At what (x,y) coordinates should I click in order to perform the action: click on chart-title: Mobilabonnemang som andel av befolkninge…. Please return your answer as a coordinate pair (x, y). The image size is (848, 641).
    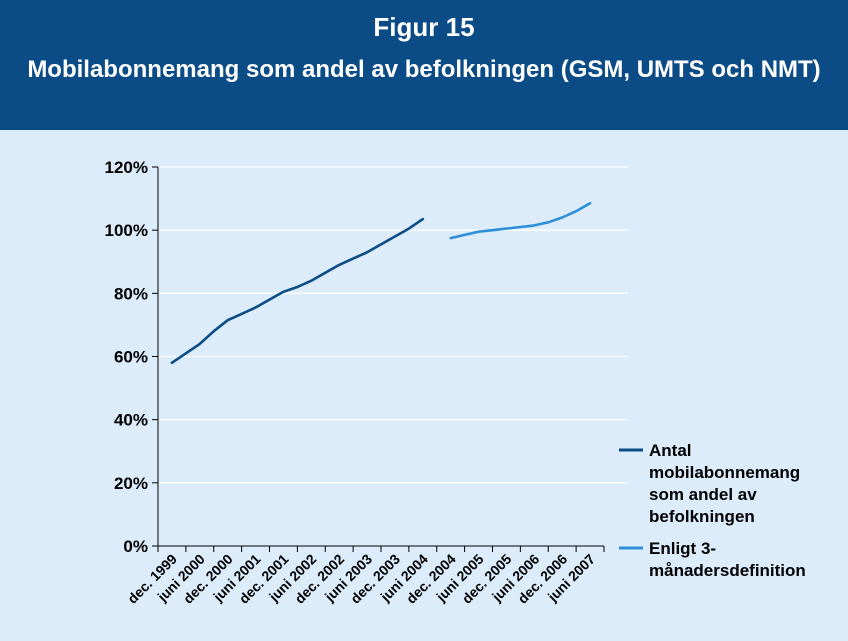
    Looking at the image, I should click on (424, 69).